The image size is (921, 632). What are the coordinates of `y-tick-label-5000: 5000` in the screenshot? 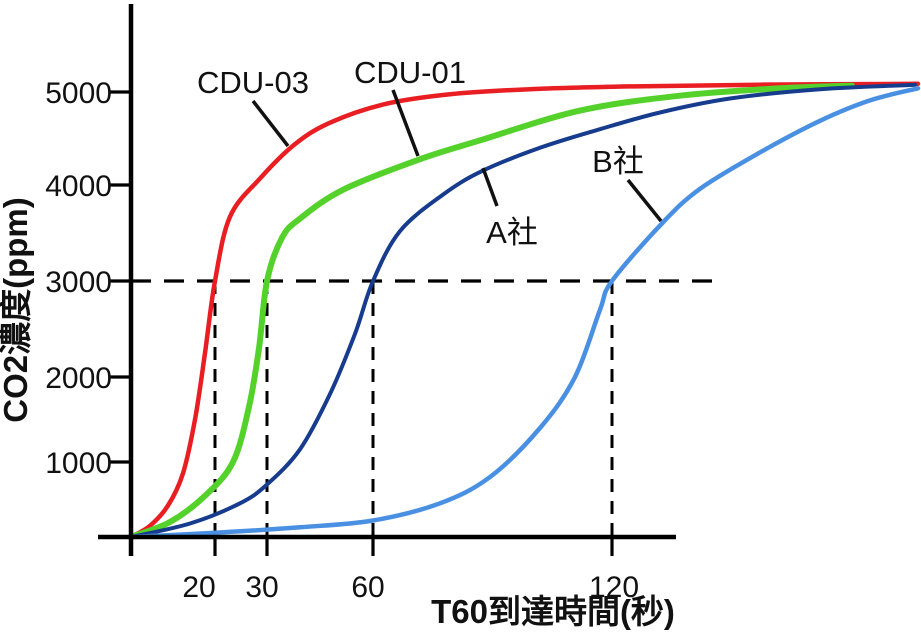 It's located at (78, 93).